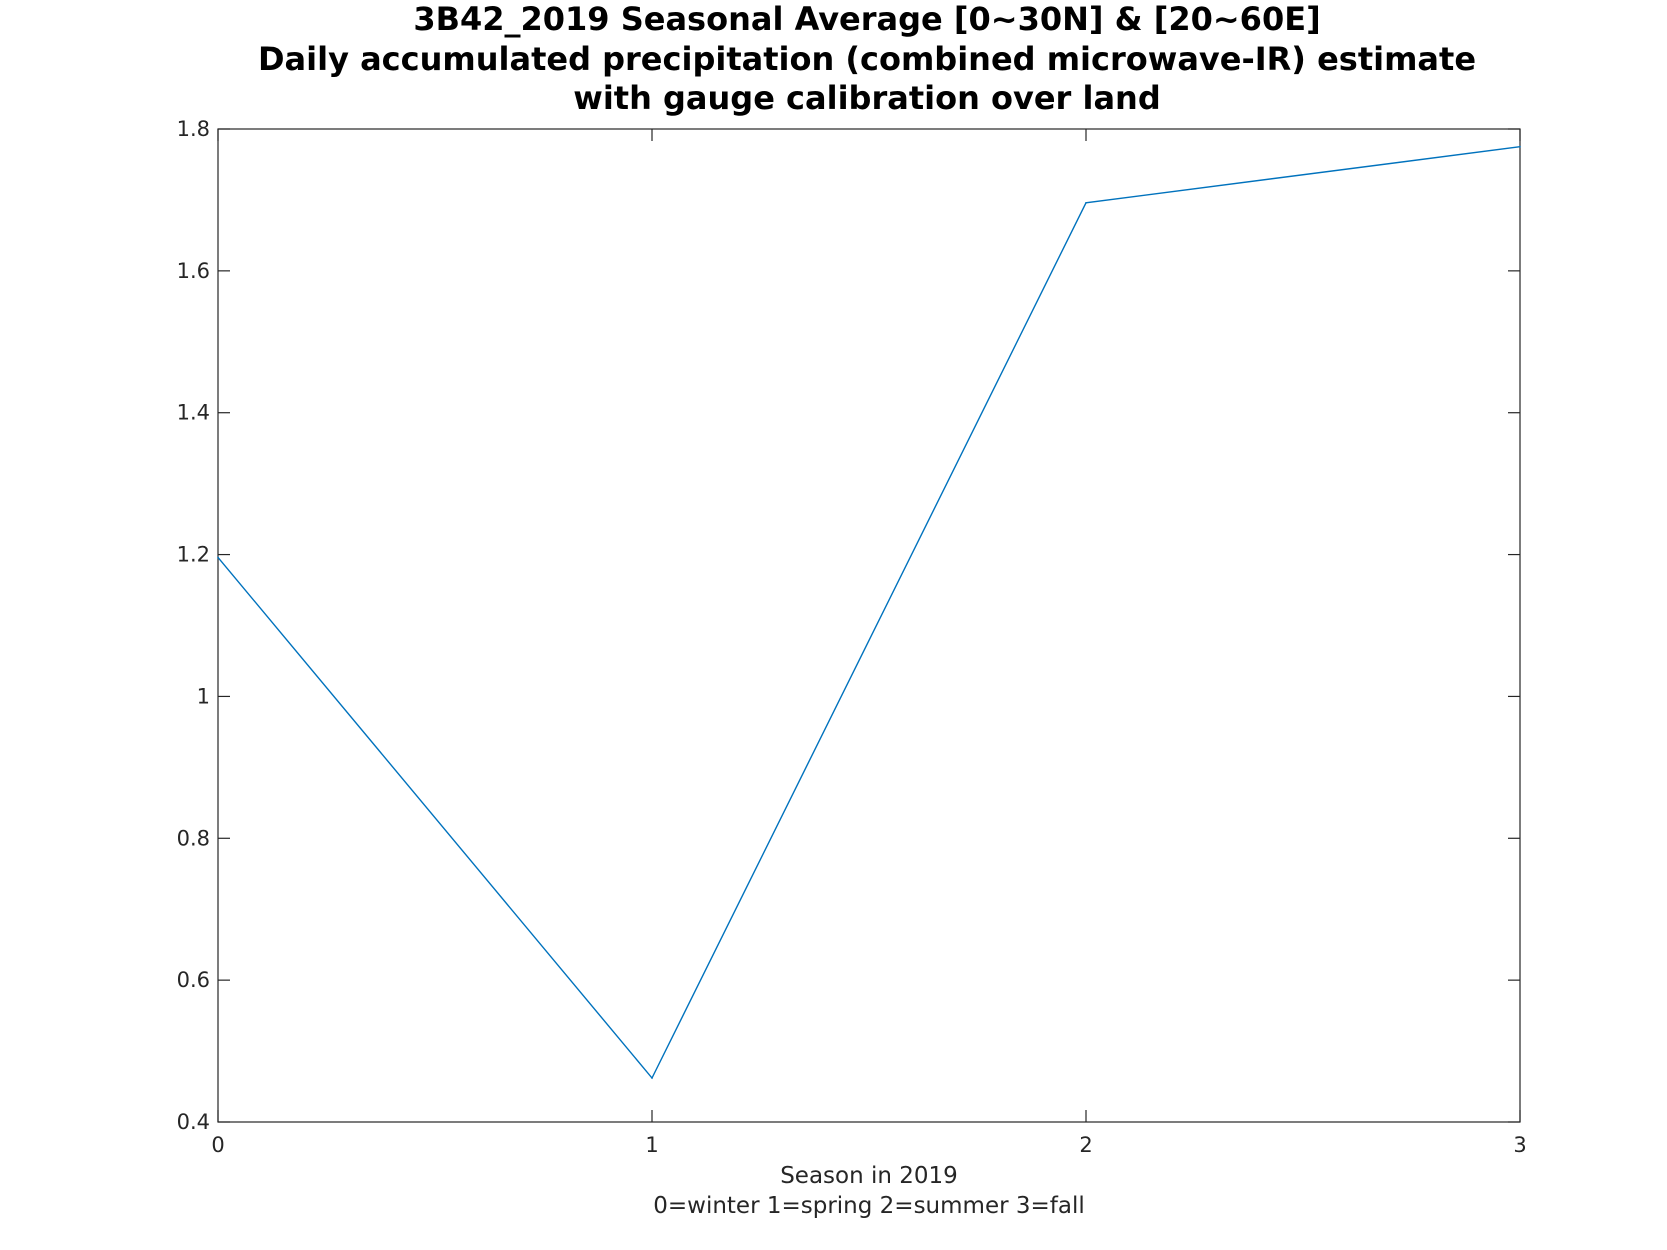 The height and width of the screenshot is (1250, 1667). What do you see at coordinates (193, 555) in the screenshot?
I see `y-tick-label: 1.2` at bounding box center [193, 555].